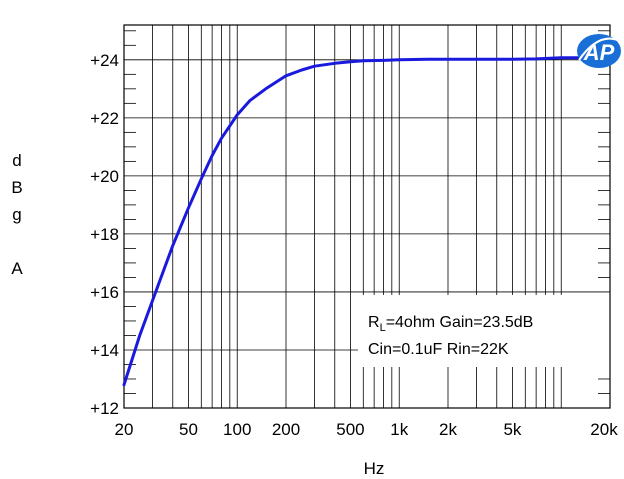 Image resolution: width=624 pixels, height=479 pixels. Describe the element at coordinates (17, 268) in the screenshot. I see `y-axis-label-char: A` at that location.